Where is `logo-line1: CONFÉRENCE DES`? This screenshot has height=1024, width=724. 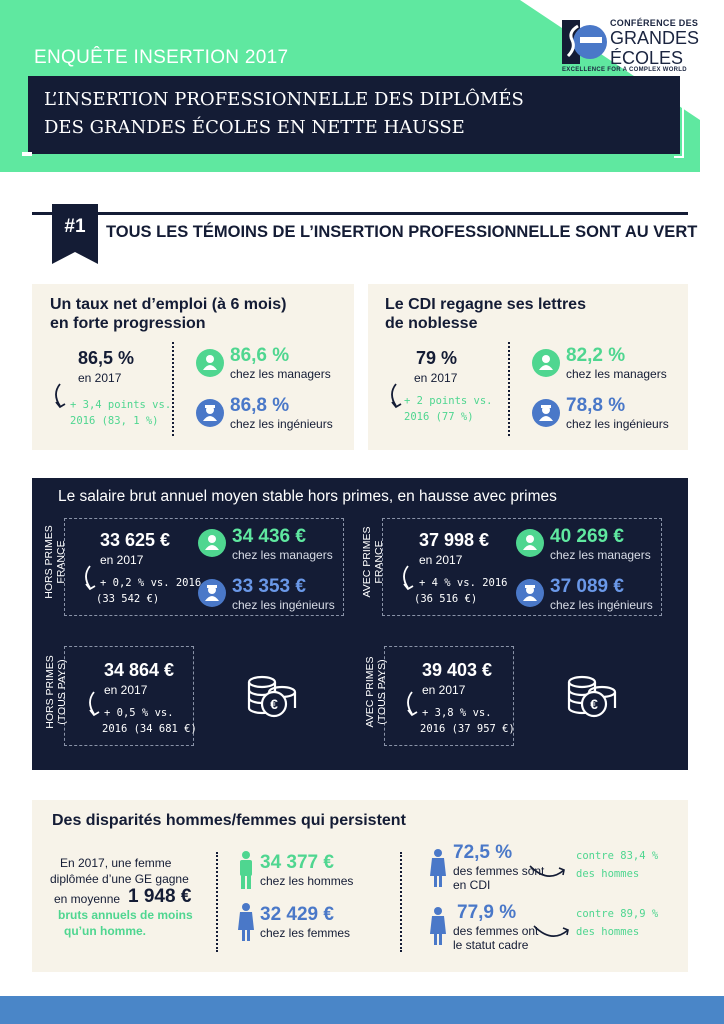
logo-line1: CONFÉRENCE DES is located at coordinates (654, 23).